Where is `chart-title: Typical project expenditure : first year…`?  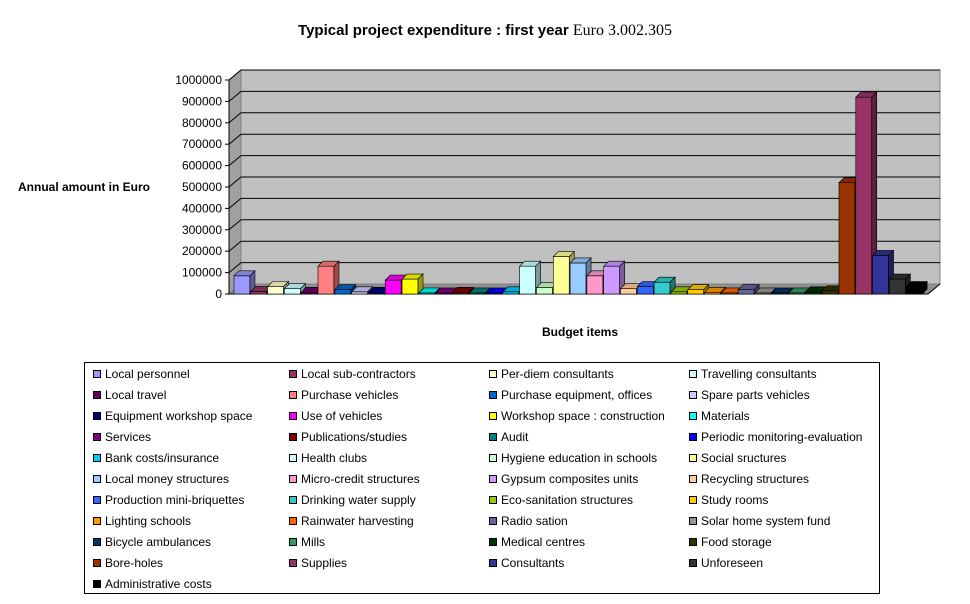 chart-title: Typical project expenditure : first year… is located at coordinates (485, 31).